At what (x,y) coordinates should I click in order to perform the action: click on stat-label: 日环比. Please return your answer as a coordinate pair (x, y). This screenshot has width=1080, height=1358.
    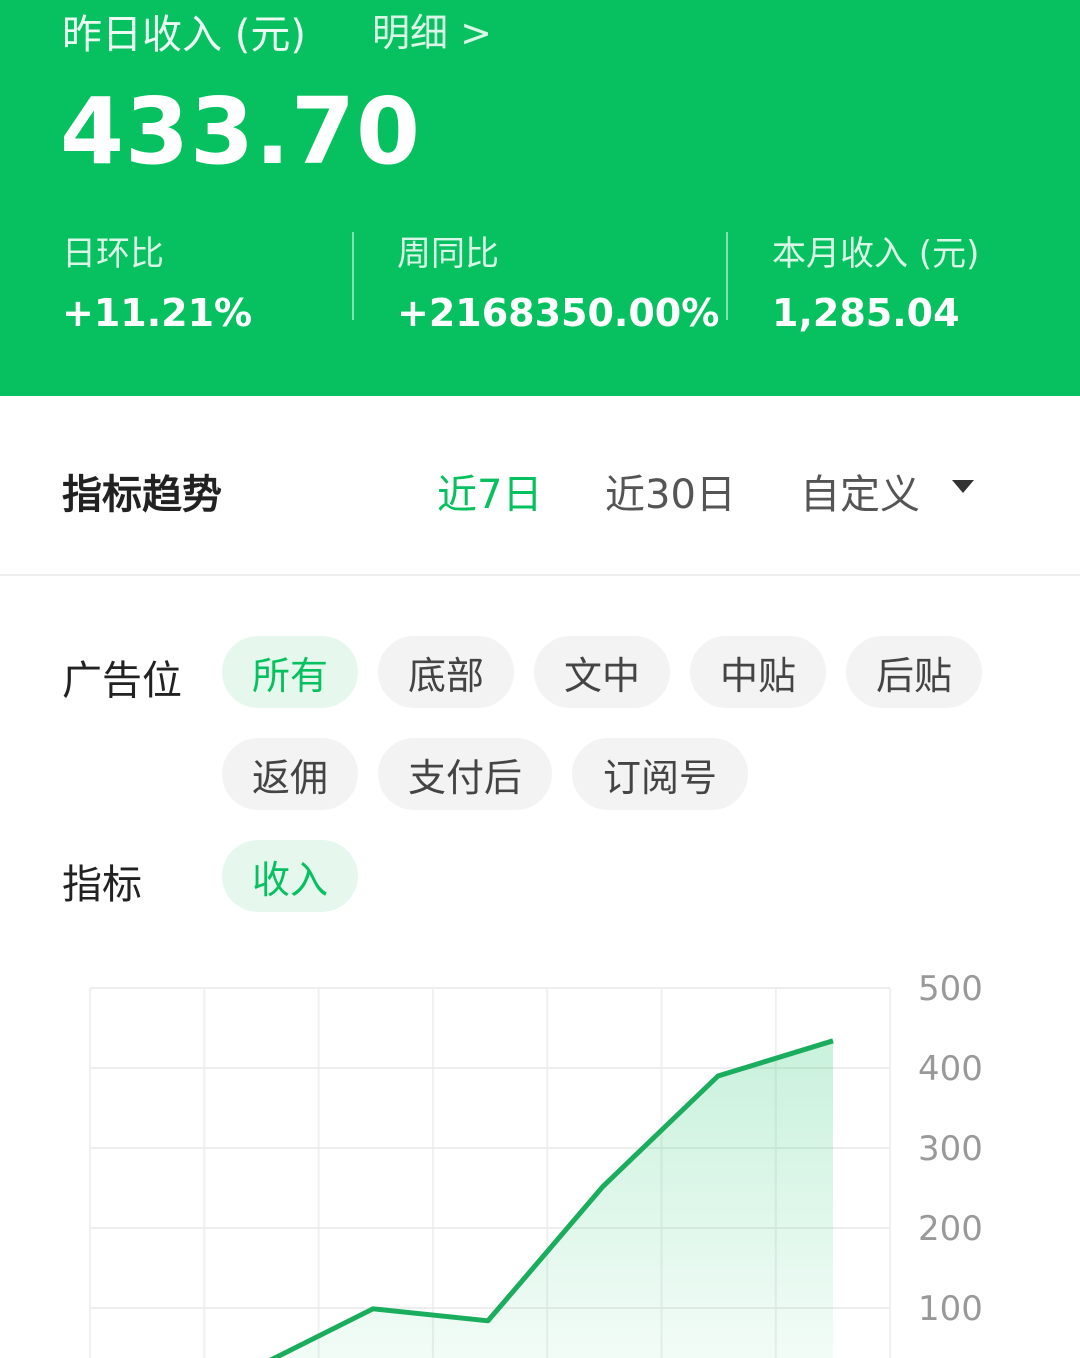
    Looking at the image, I should click on (113, 254).